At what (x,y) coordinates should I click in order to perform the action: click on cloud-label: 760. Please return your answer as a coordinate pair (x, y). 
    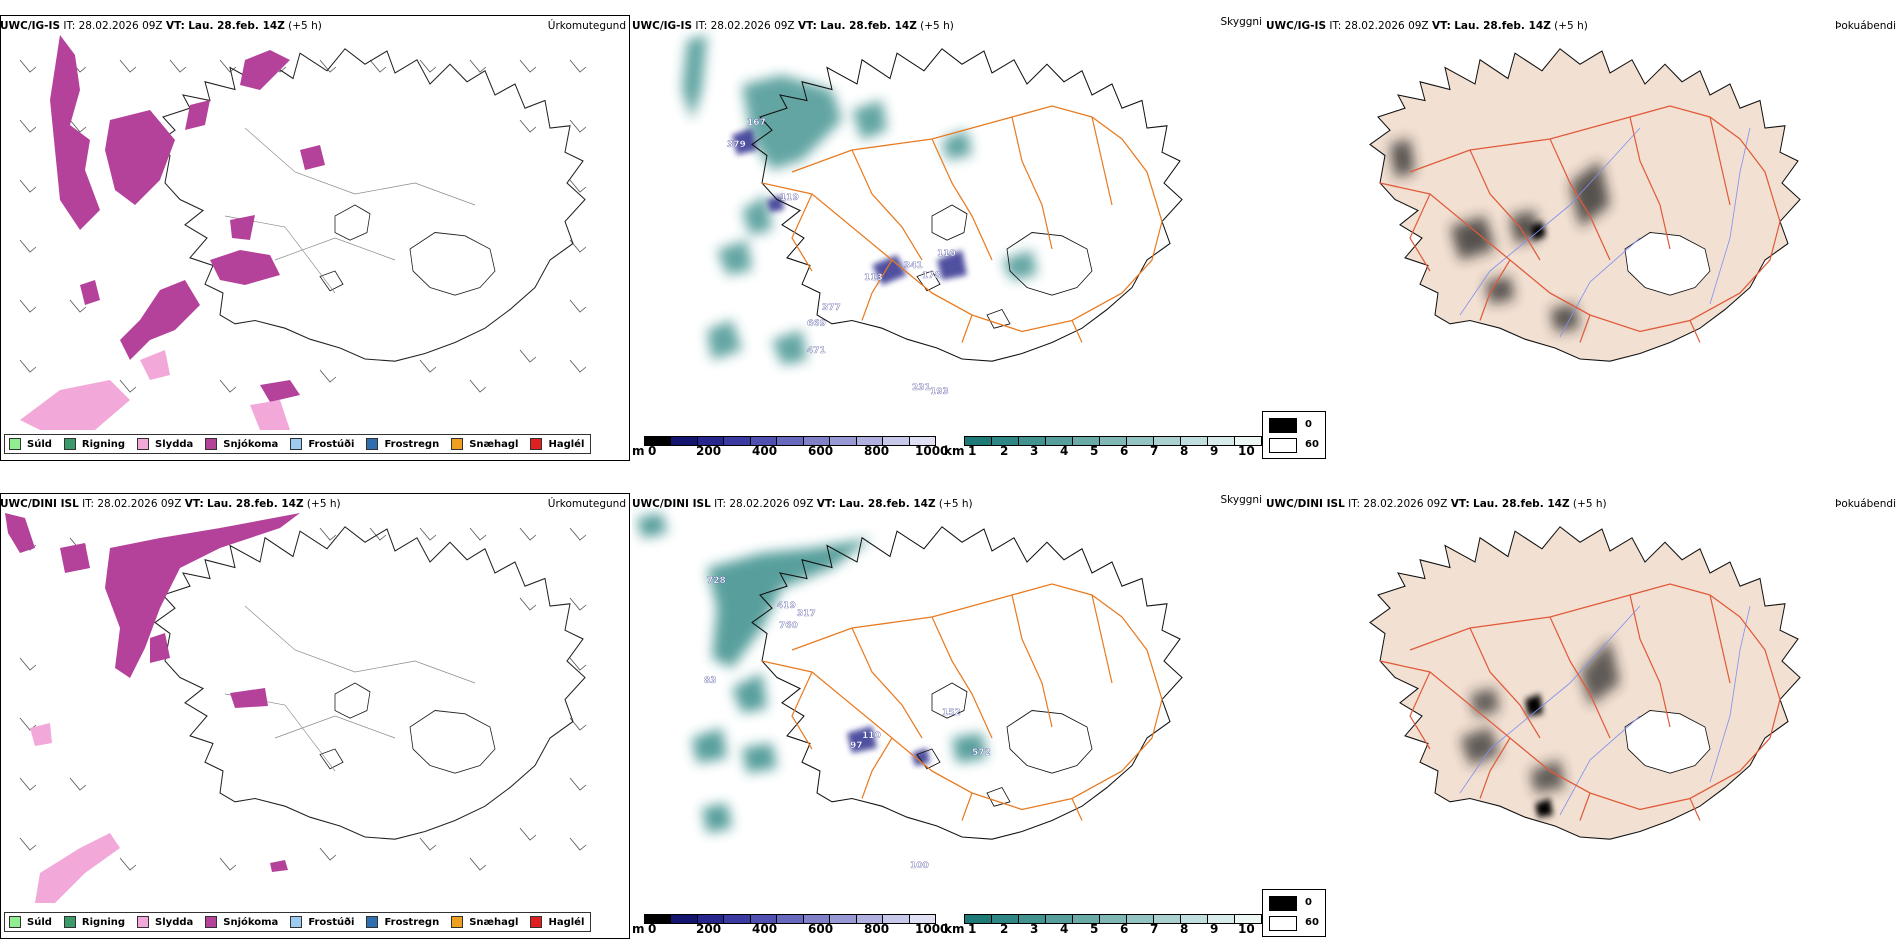
    Looking at the image, I should click on (788, 626).